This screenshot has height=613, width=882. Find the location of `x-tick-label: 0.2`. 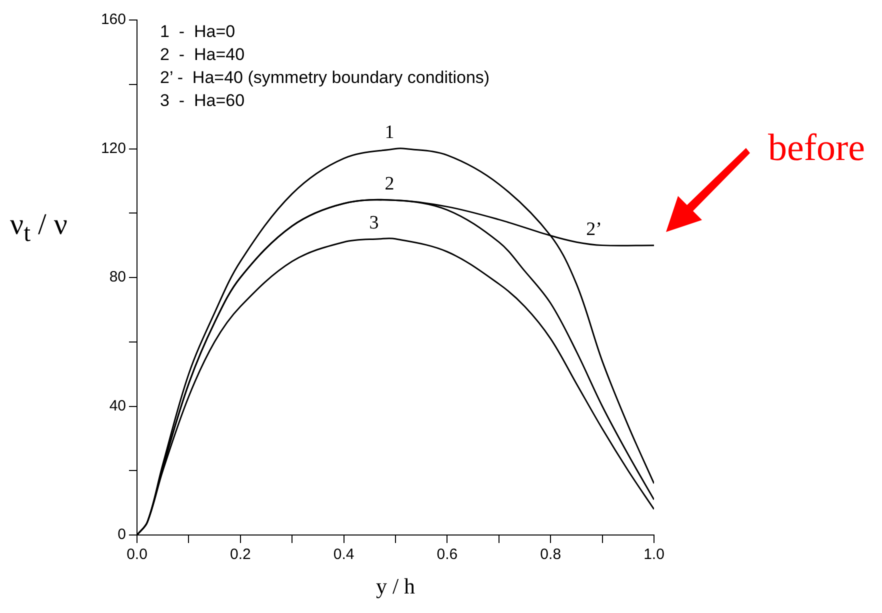

x-tick-label: 0.2 is located at coordinates (240, 555).